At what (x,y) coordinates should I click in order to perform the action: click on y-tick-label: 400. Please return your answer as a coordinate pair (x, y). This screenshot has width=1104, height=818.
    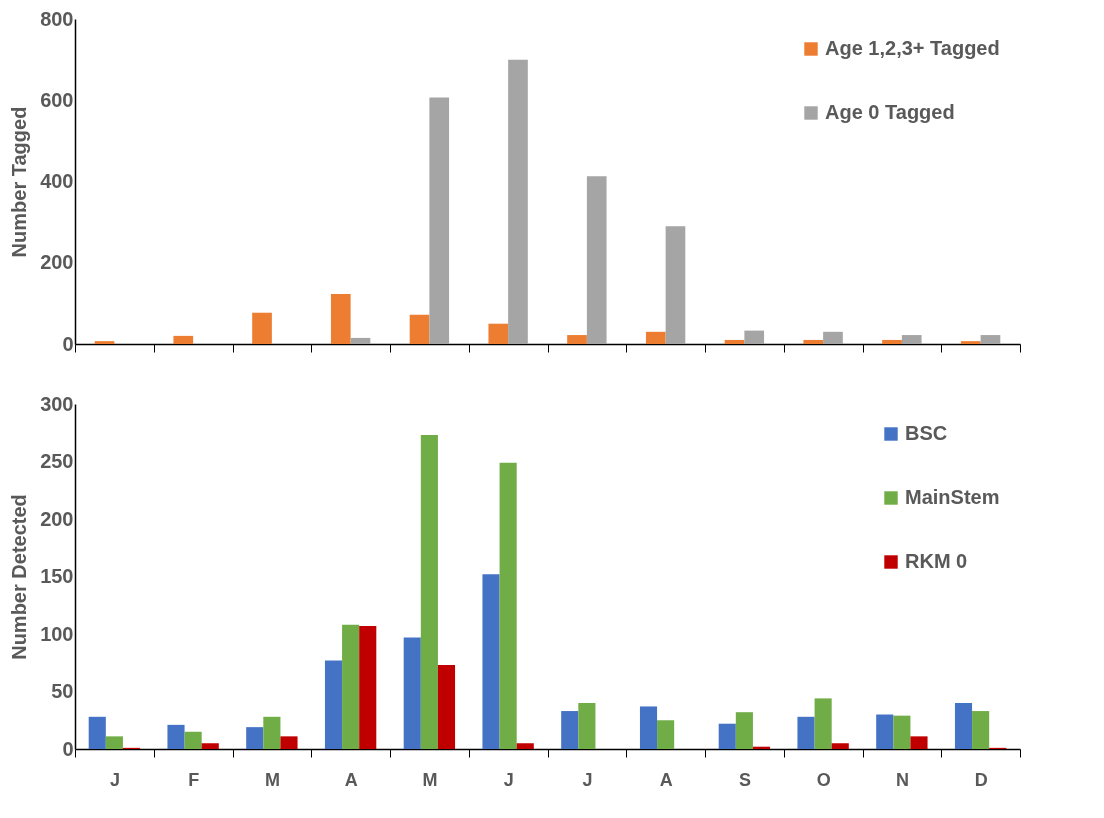
    Looking at the image, I should click on (57, 181).